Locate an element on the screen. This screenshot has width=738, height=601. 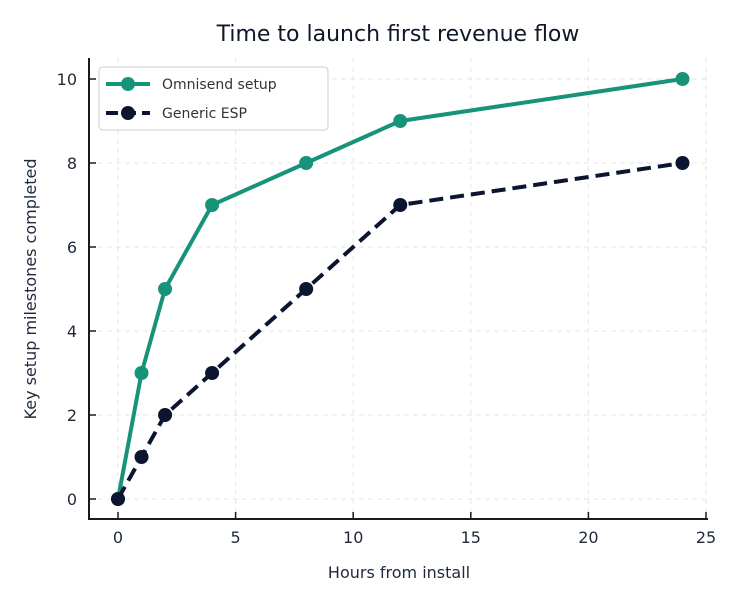
y-tick-label: 0 is located at coordinates (72, 499).